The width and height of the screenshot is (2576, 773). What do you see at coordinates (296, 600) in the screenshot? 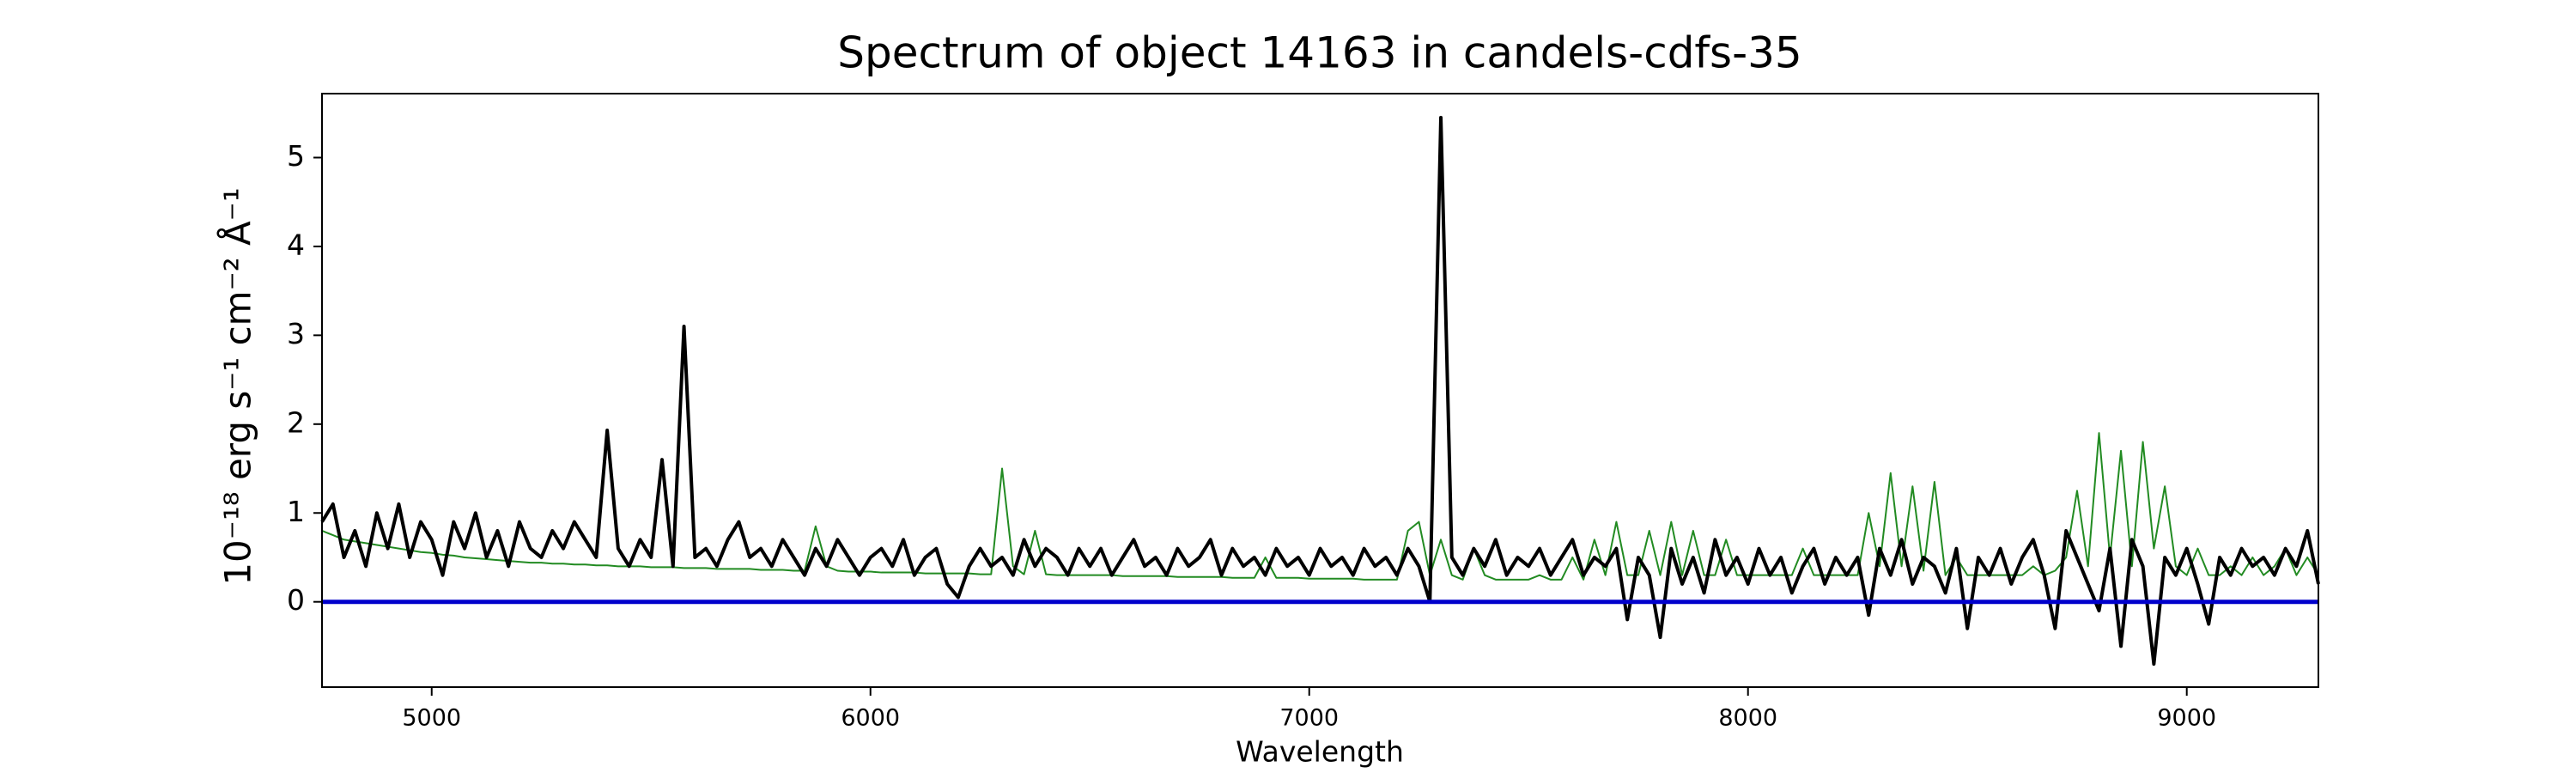
I see `y-tick-label: 0` at bounding box center [296, 600].